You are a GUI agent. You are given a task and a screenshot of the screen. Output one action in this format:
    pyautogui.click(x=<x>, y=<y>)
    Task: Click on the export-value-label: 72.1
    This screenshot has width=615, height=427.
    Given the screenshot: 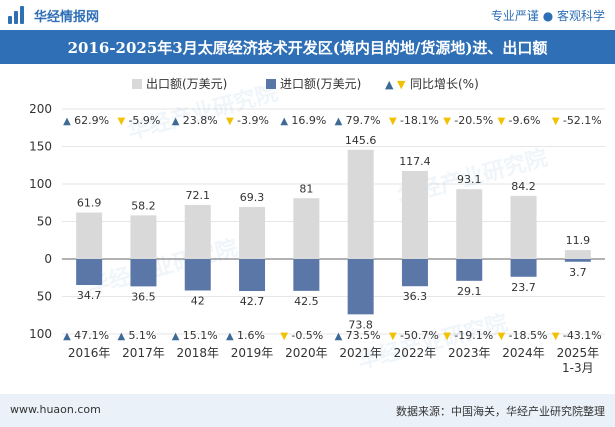 What is the action you would take?
    pyautogui.click(x=198, y=195)
    